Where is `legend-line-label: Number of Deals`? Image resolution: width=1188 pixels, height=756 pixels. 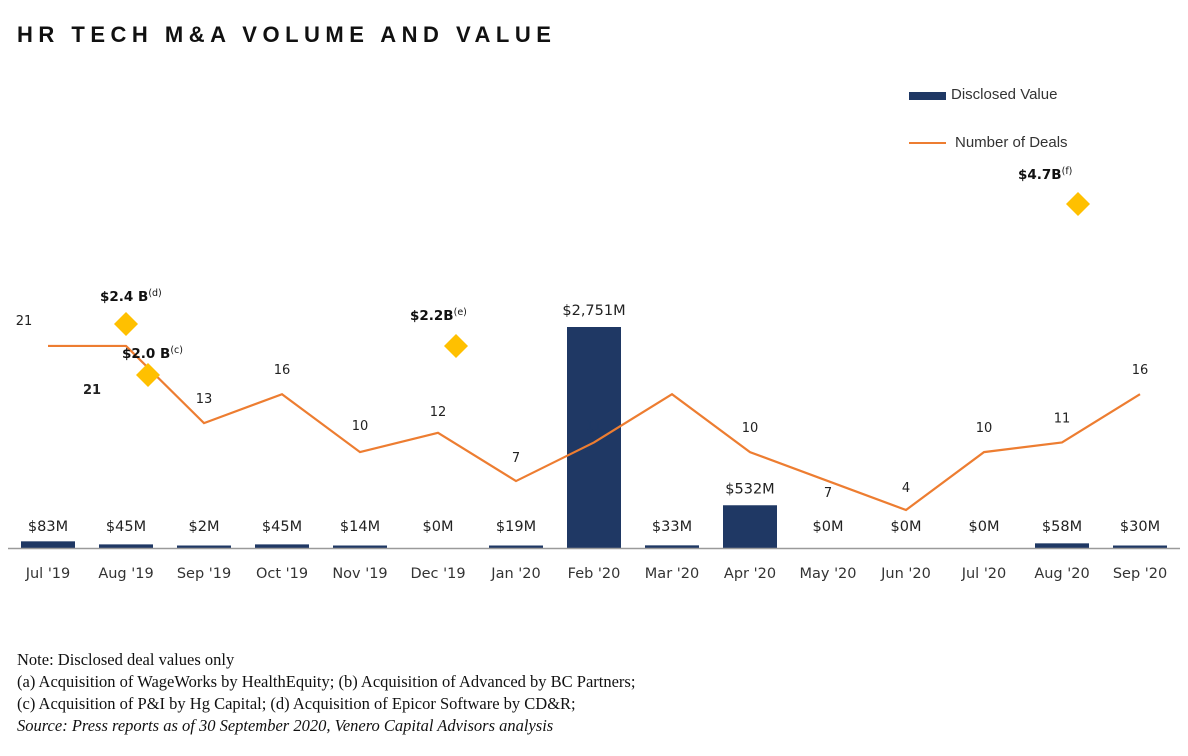 legend-line-label: Number of Deals is located at coordinates (1011, 142).